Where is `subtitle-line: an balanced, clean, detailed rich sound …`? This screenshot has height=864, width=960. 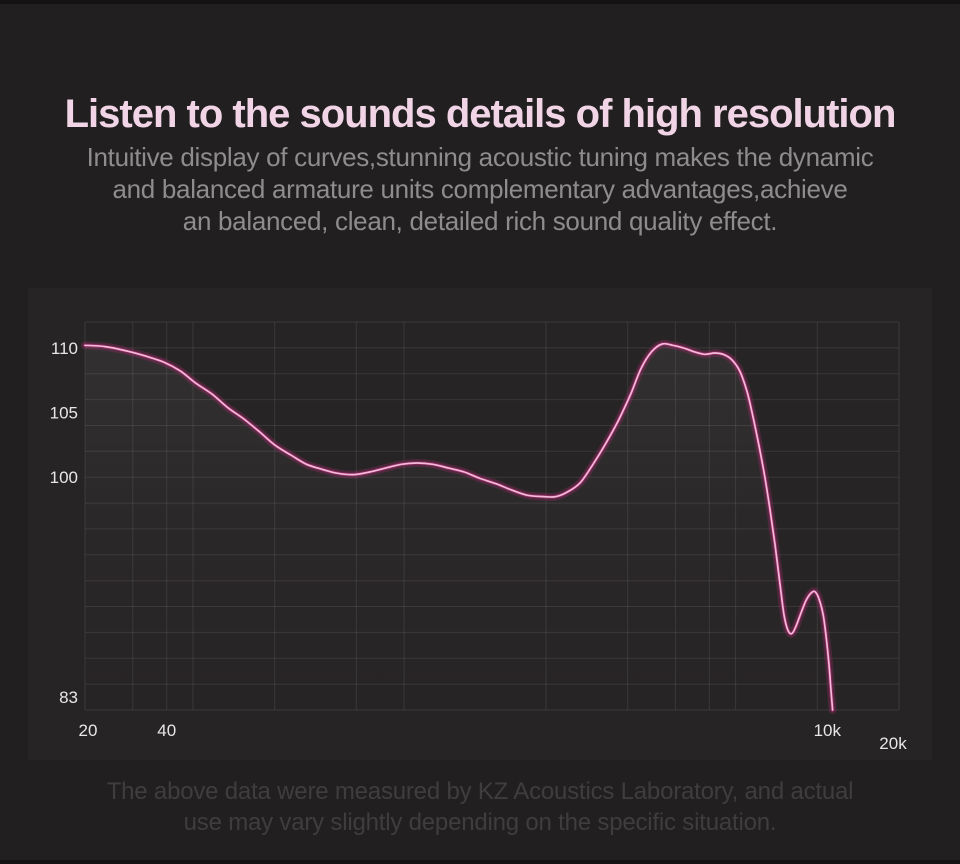 subtitle-line: an balanced, clean, detailed rich sound … is located at coordinates (480, 221).